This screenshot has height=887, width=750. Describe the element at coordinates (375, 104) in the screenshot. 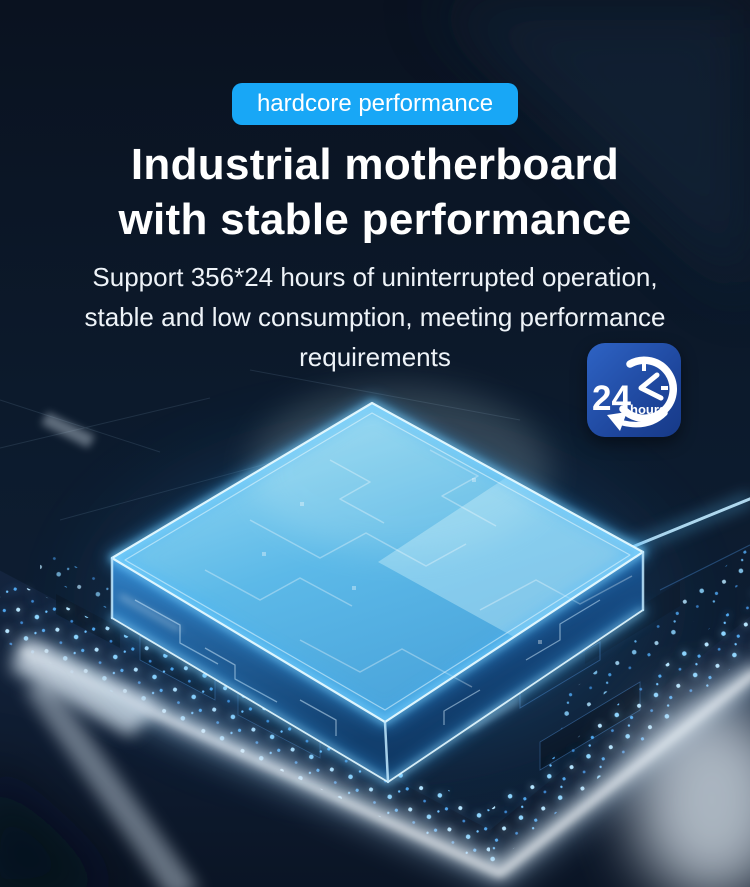

I see `hardcore-performance-badge: hardcore performance` at that location.